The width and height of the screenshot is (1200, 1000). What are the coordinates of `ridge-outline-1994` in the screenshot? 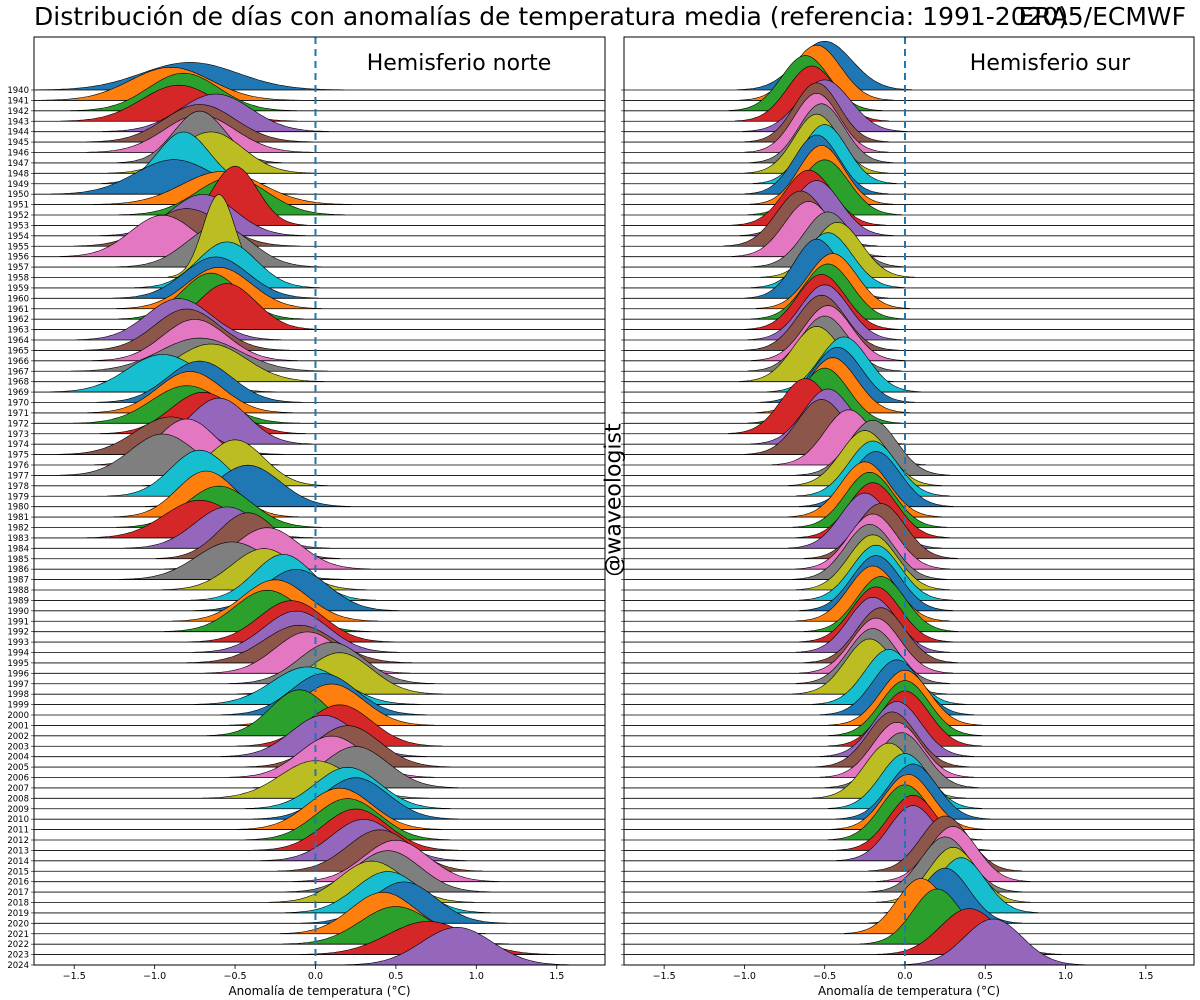 It's located at (872, 624).